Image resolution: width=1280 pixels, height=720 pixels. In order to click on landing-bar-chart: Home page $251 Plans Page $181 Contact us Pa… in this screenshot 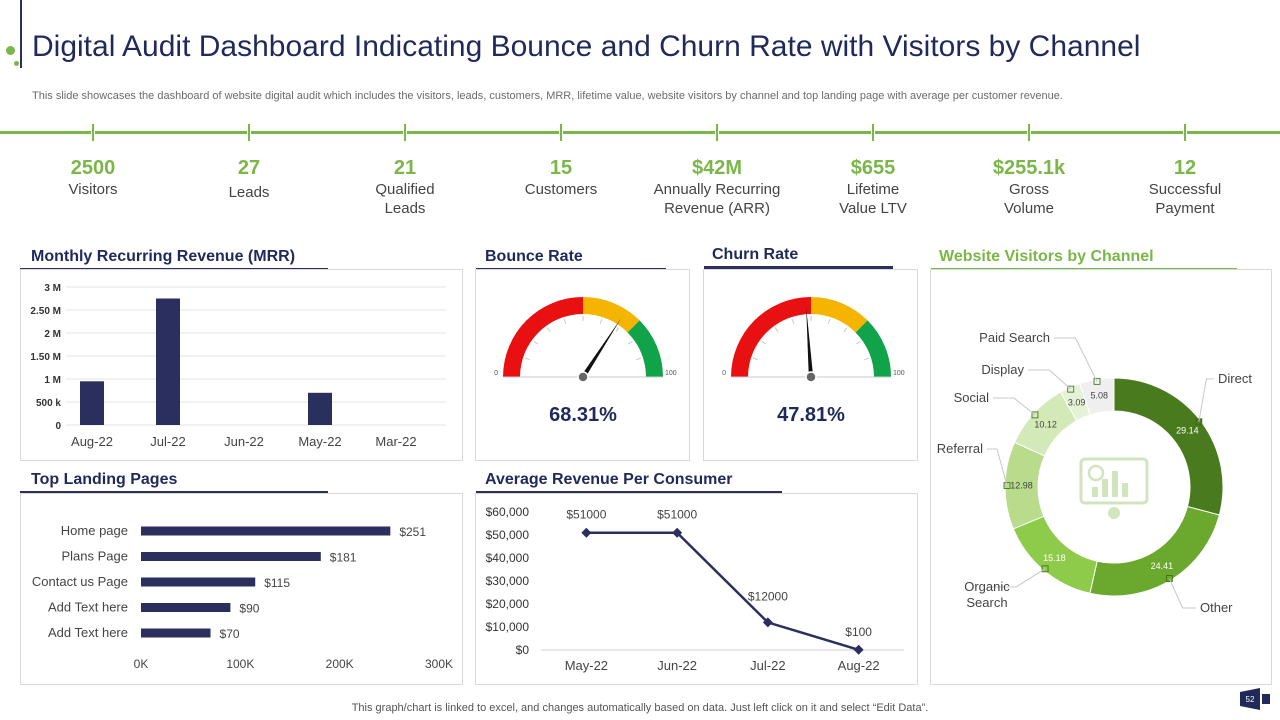, I will do `click(242, 597)`.